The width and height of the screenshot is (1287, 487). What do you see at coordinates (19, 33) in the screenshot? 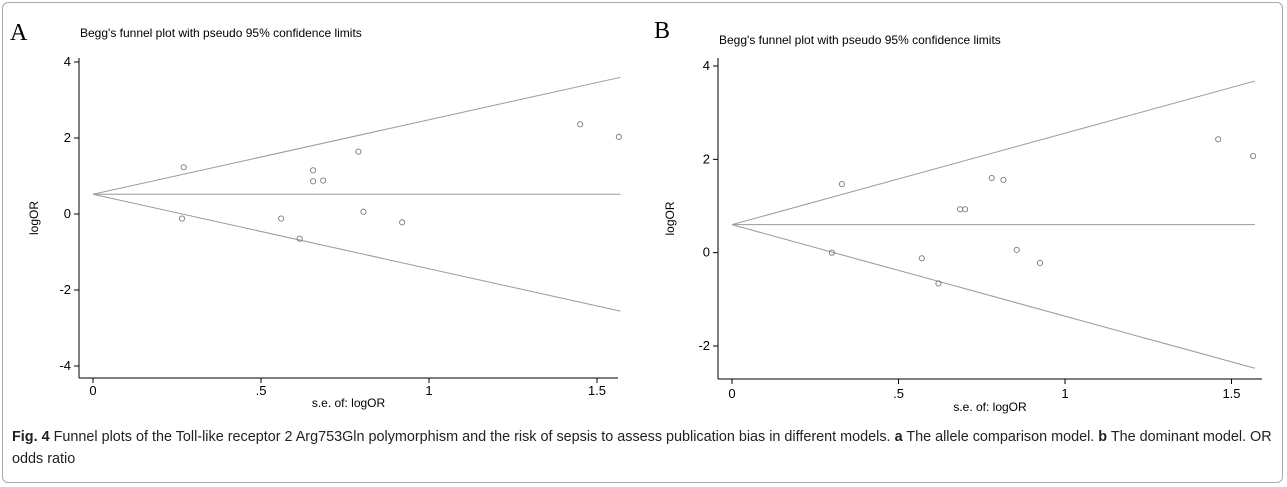
I see `panel-letter: A` at bounding box center [19, 33].